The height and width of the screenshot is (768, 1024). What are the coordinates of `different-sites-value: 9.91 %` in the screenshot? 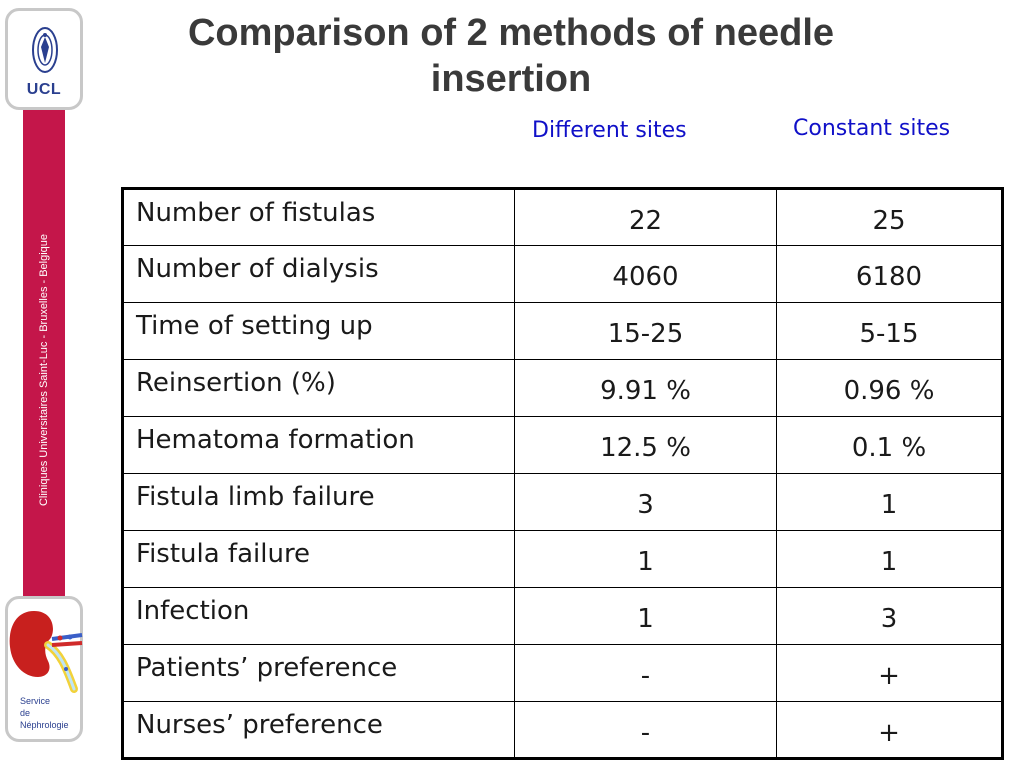 It's located at (645, 388).